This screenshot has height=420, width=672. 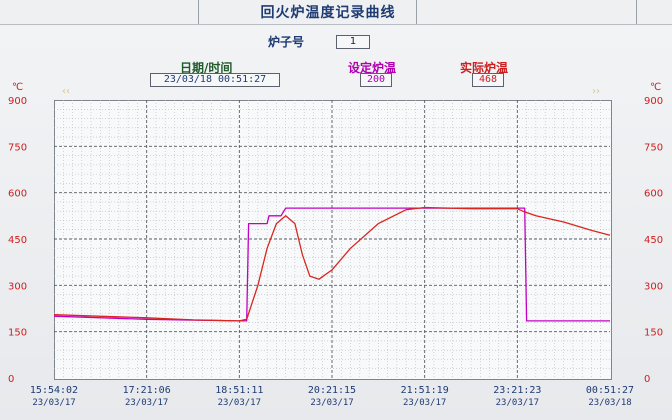 What do you see at coordinates (239, 391) in the screenshot?
I see `x-tick-time: 18:51:11` at bounding box center [239, 391].